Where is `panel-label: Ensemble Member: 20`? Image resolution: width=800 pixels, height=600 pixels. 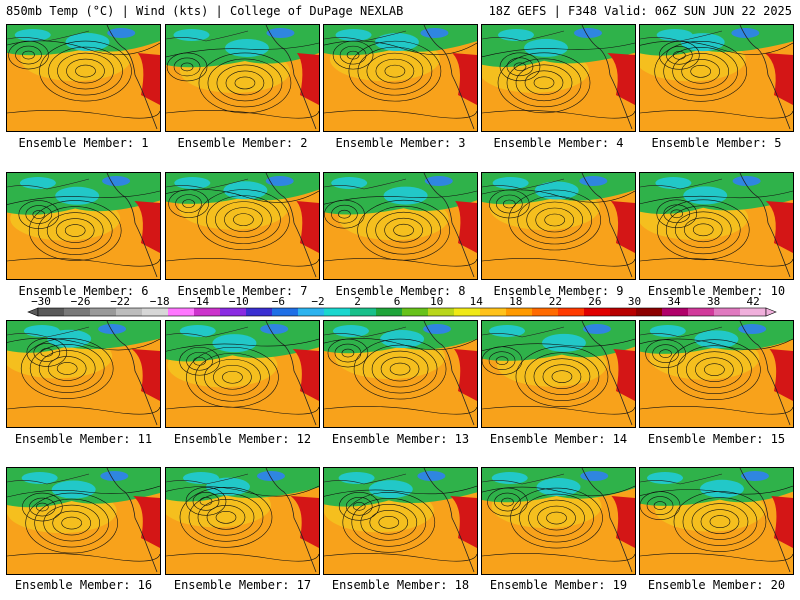
panel-label: Ensemble Member: 20 is located at coordinates (716, 585).